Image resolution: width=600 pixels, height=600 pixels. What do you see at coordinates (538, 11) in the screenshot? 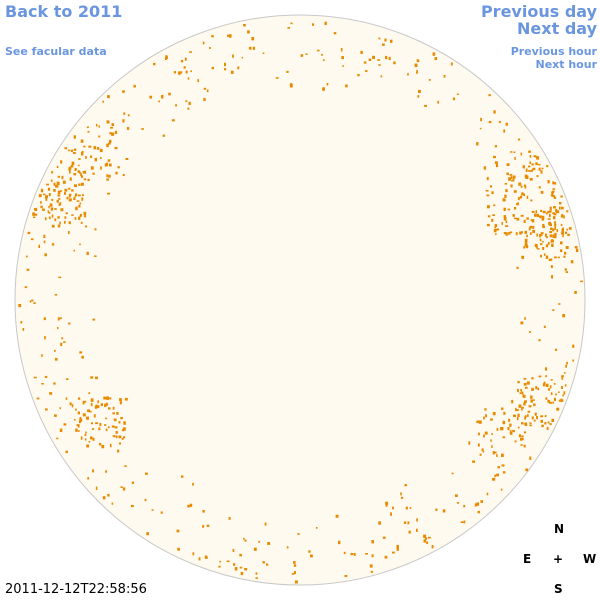
I see `previous-day-link: Previous day` at bounding box center [538, 11].